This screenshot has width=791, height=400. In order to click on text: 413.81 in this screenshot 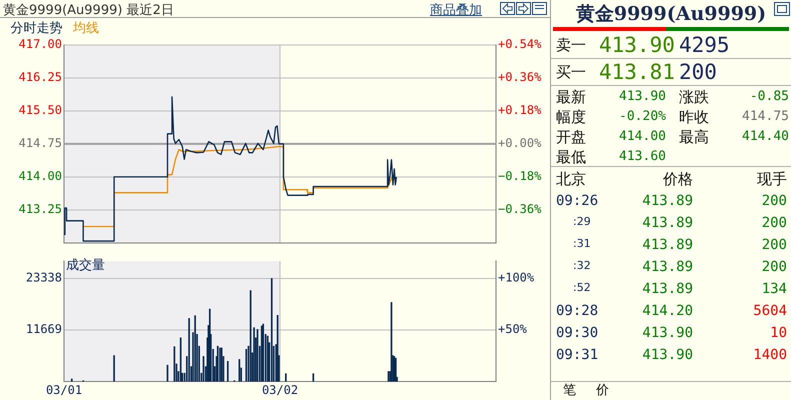, I will do `click(637, 72)`.